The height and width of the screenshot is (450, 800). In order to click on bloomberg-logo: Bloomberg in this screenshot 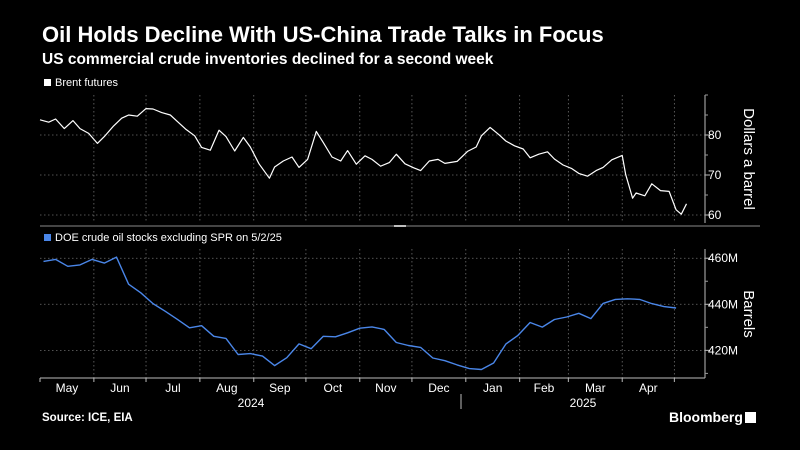, I will do `click(712, 417)`.